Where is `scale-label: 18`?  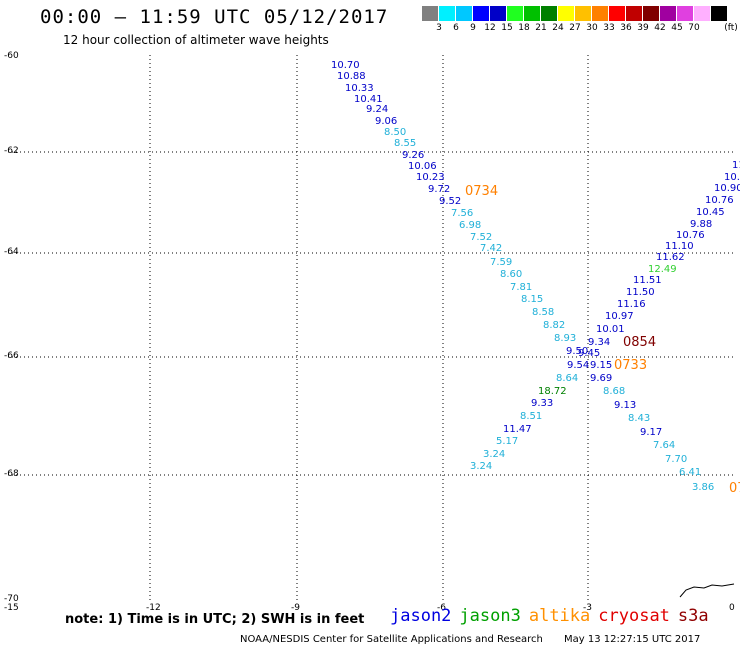
scale-label: 18 is located at coordinates (524, 28).